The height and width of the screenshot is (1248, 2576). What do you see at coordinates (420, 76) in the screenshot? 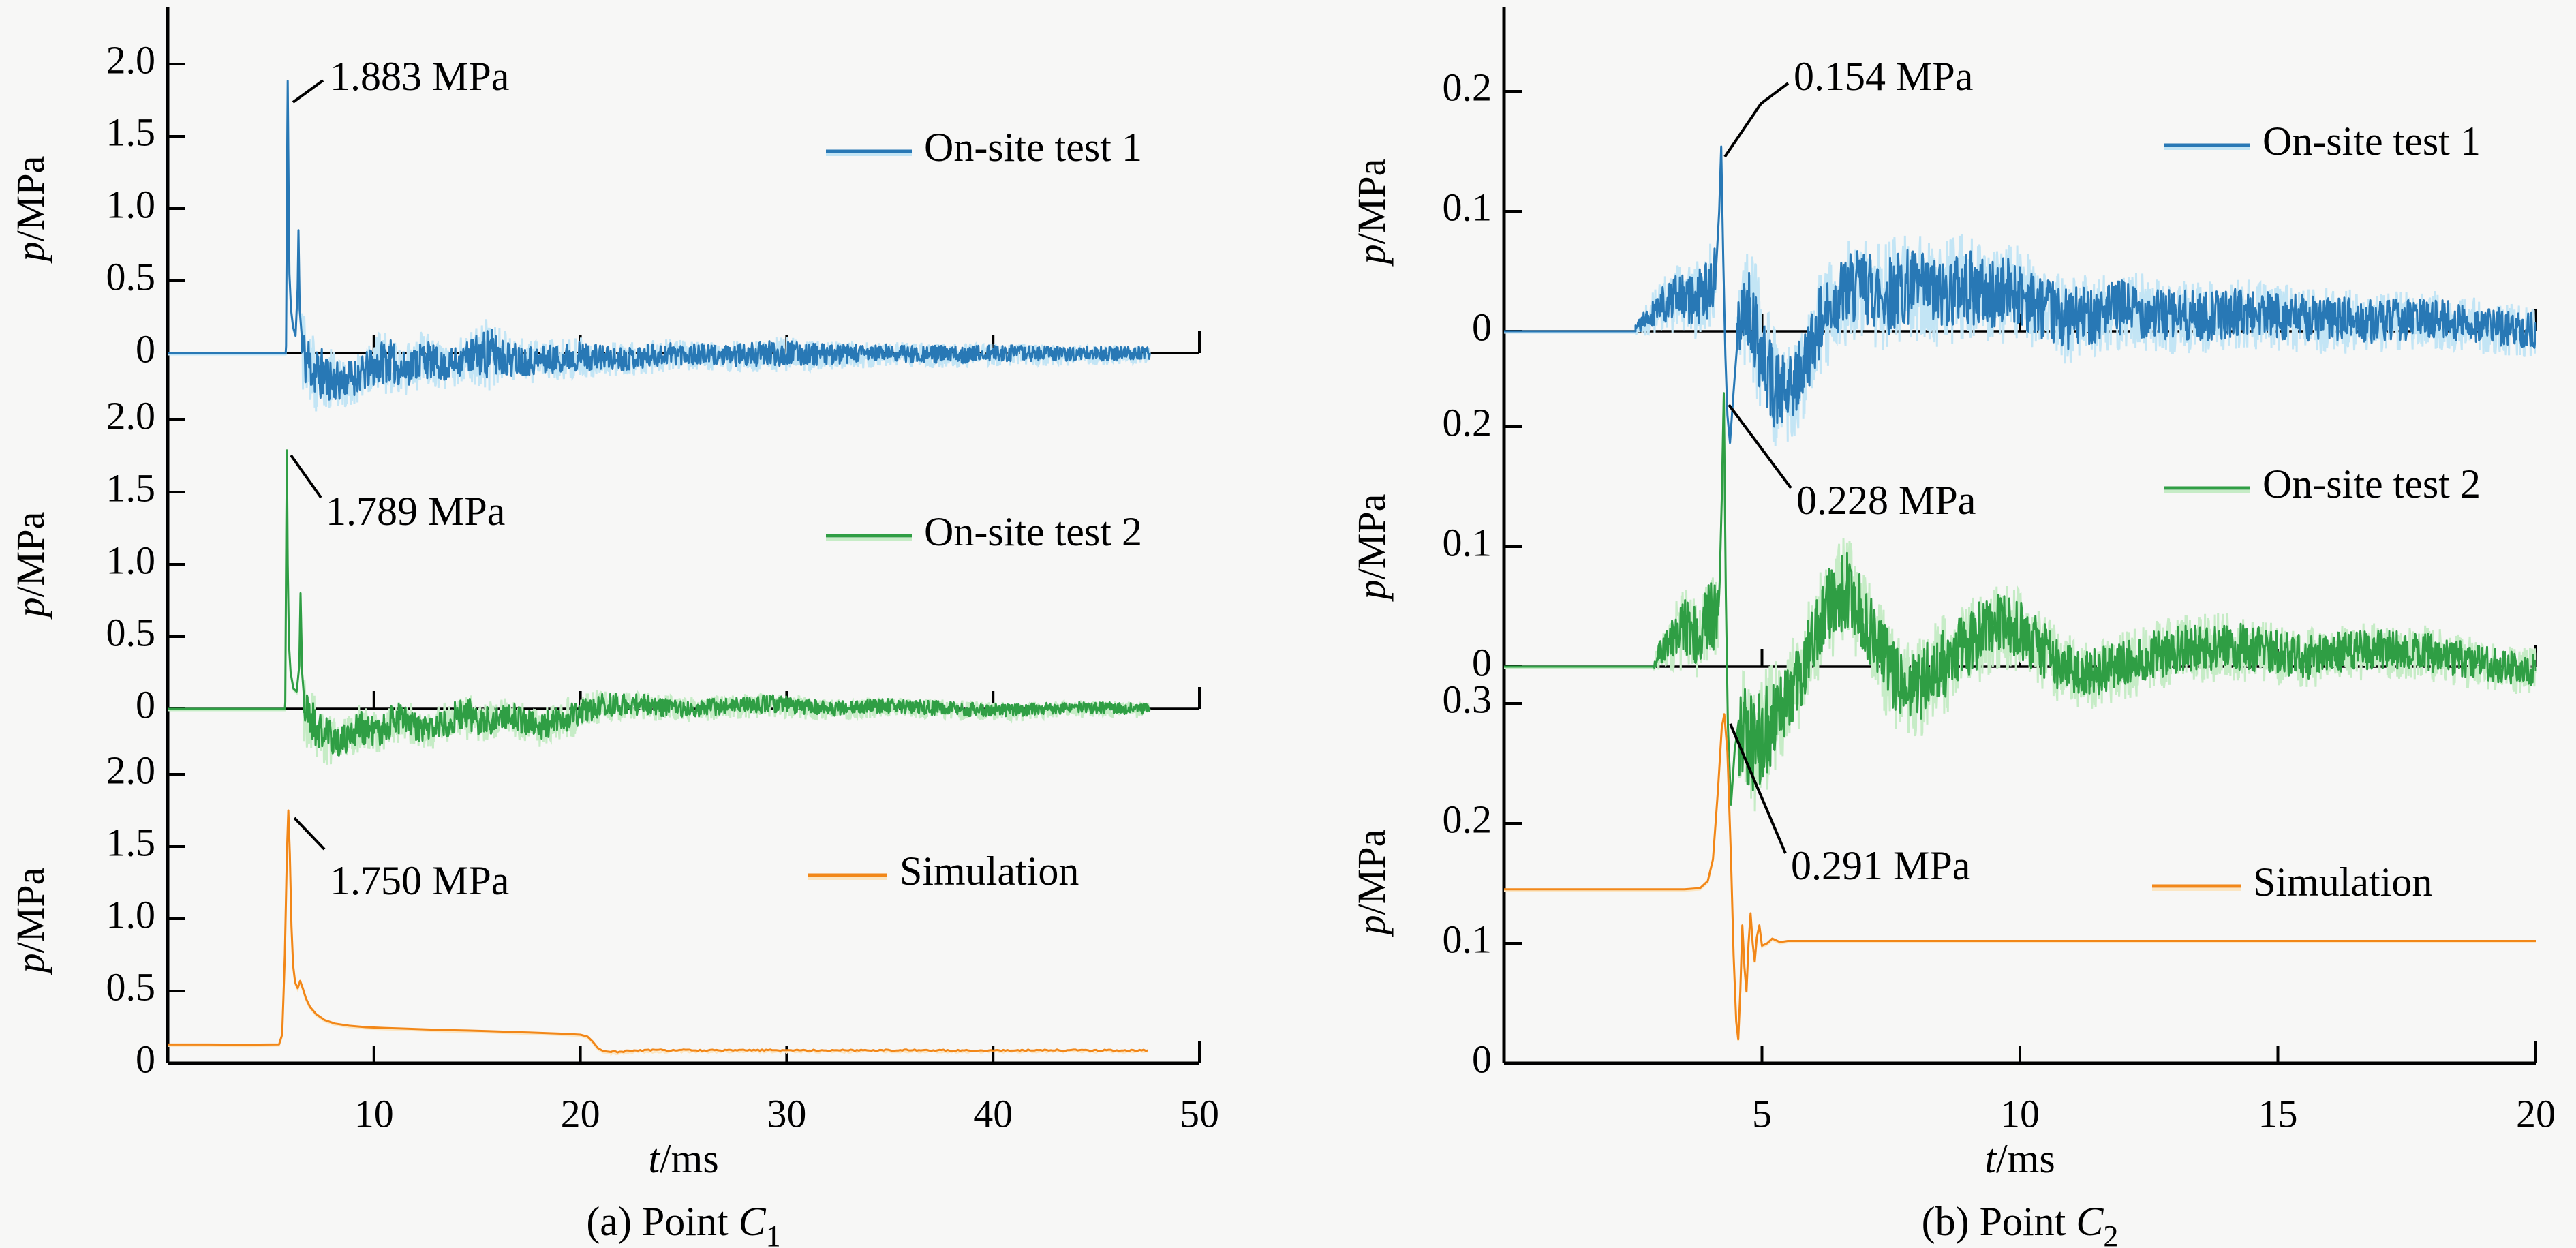
I see `peak-annotation-a1: 1.883 MPa` at bounding box center [420, 76].